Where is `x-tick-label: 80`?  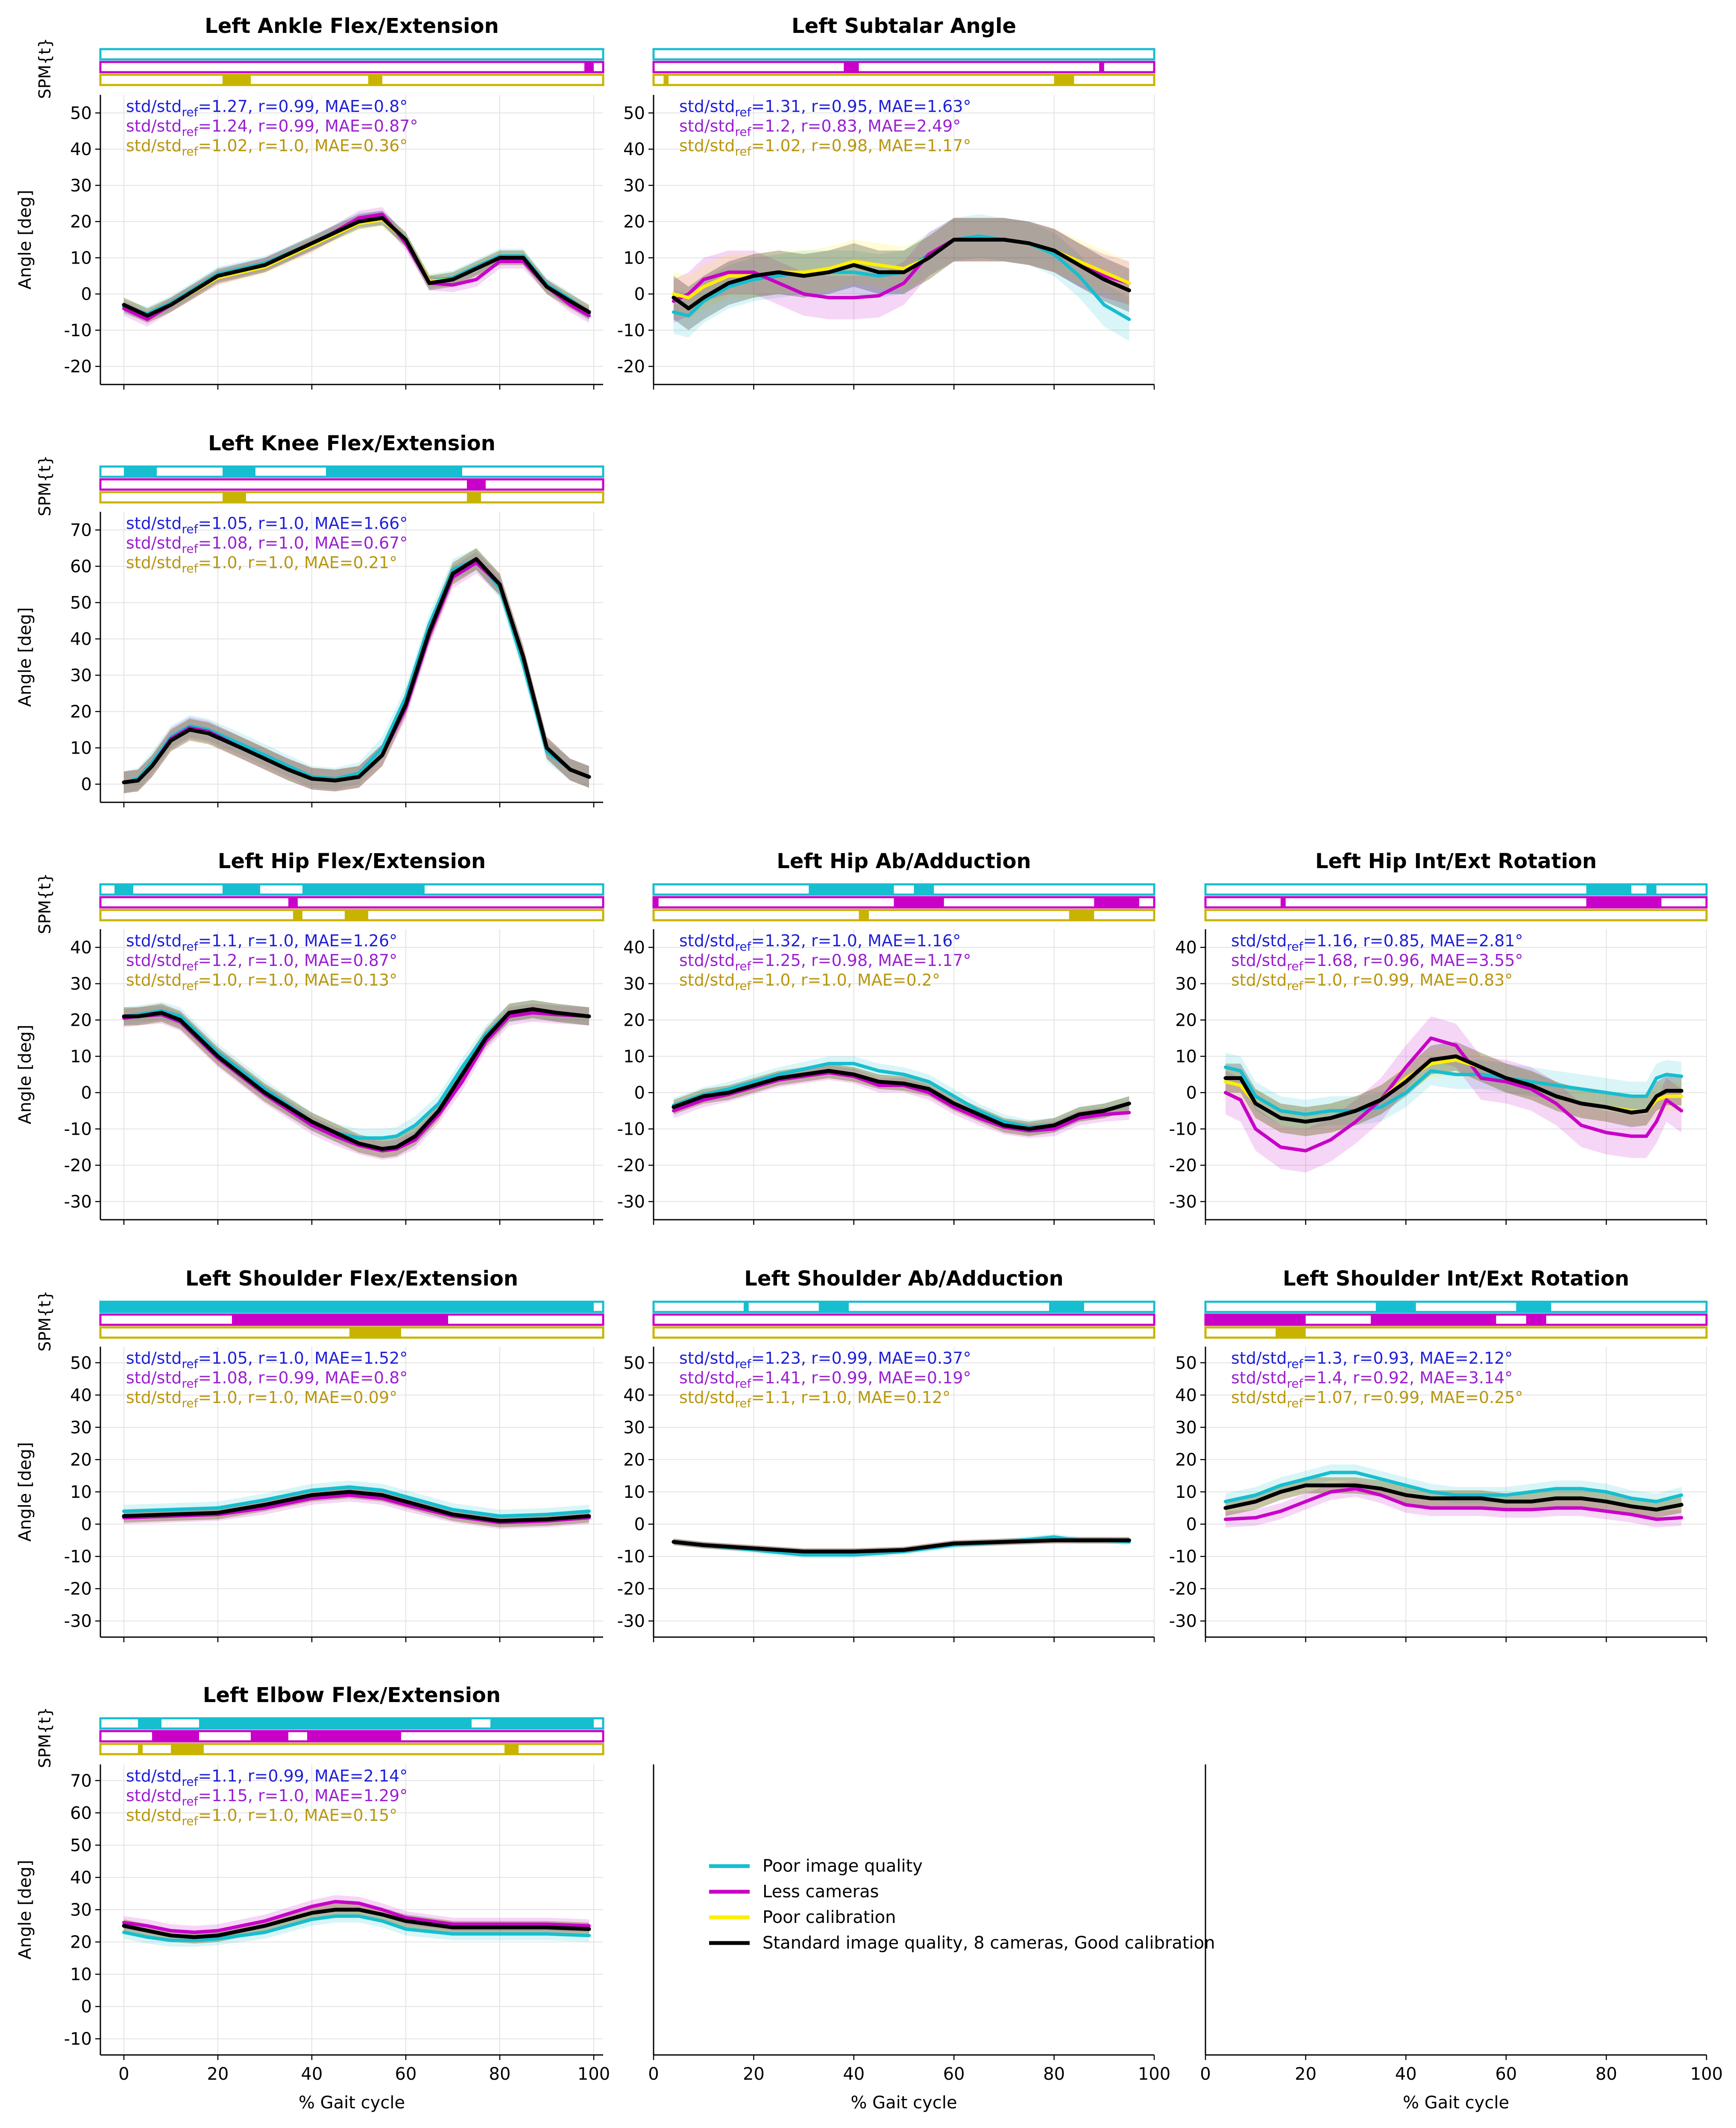
x-tick-label: 80 is located at coordinates (1606, 2074).